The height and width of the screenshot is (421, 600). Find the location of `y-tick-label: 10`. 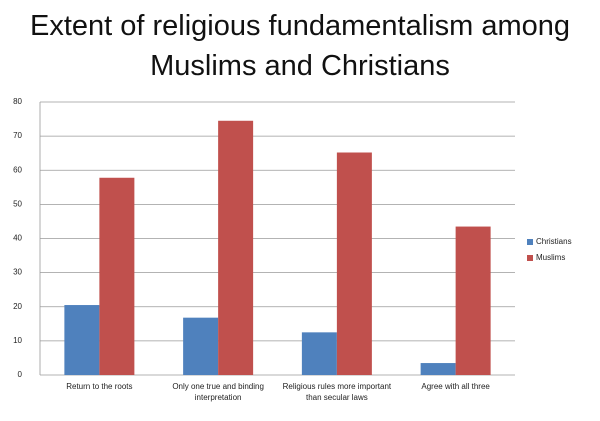

y-tick-label: 10 is located at coordinates (17, 340).